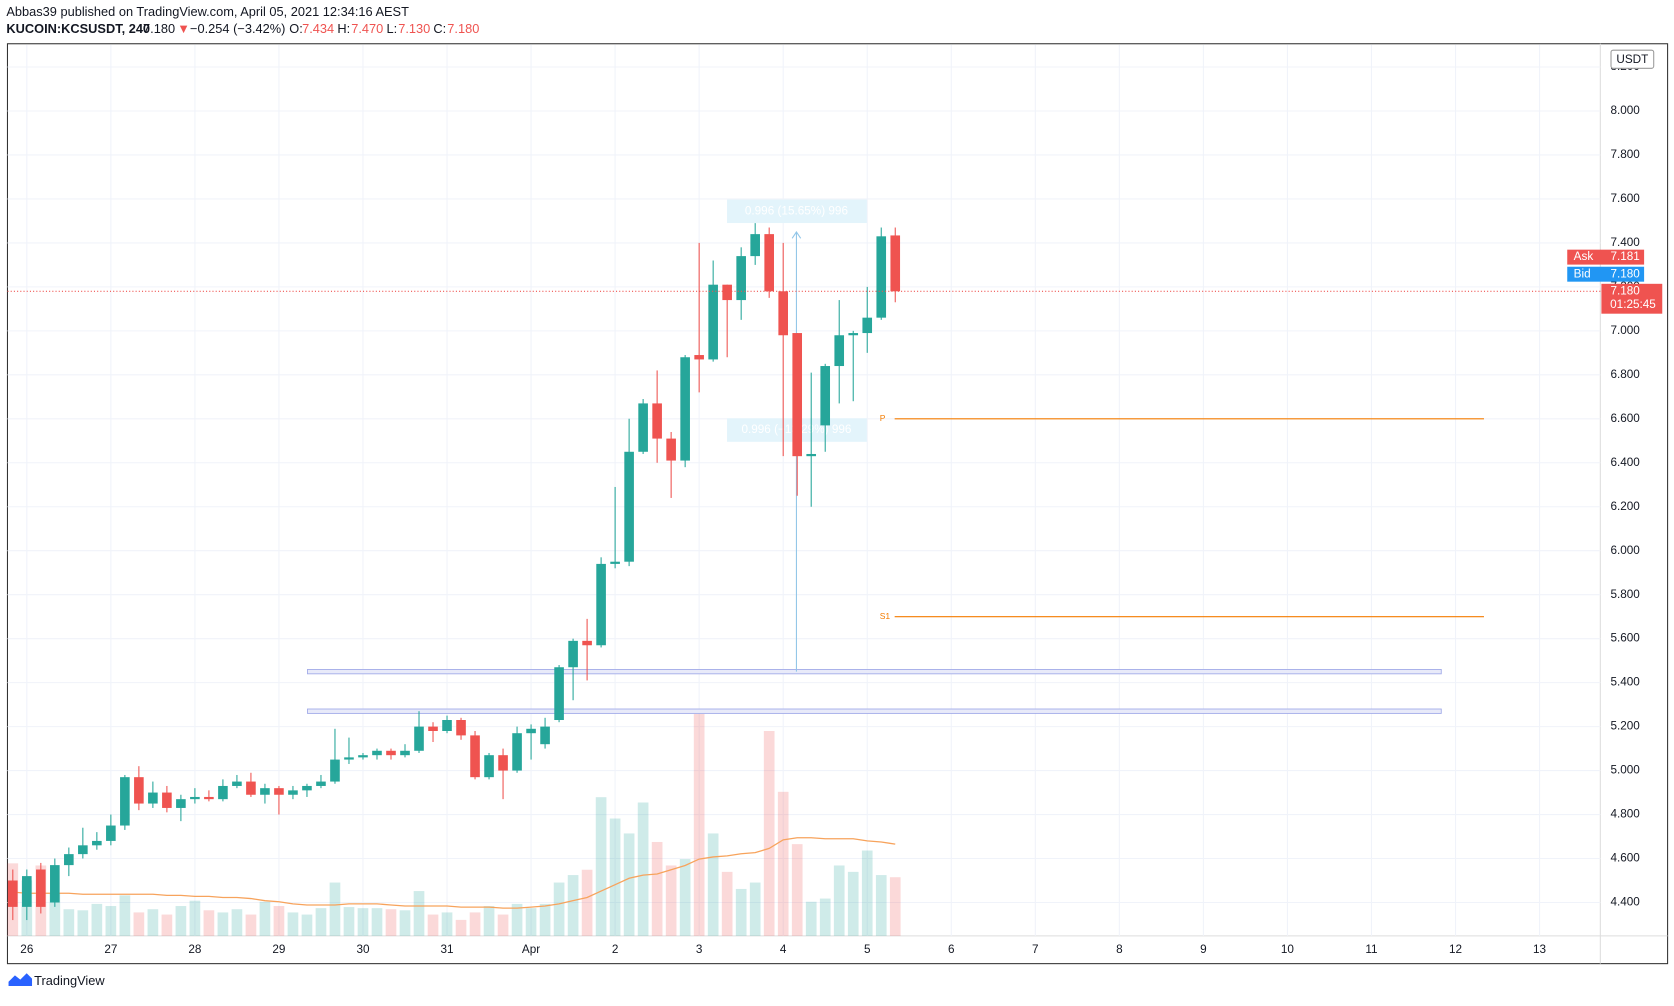  I want to click on pivot-label: S1, so click(885, 616).